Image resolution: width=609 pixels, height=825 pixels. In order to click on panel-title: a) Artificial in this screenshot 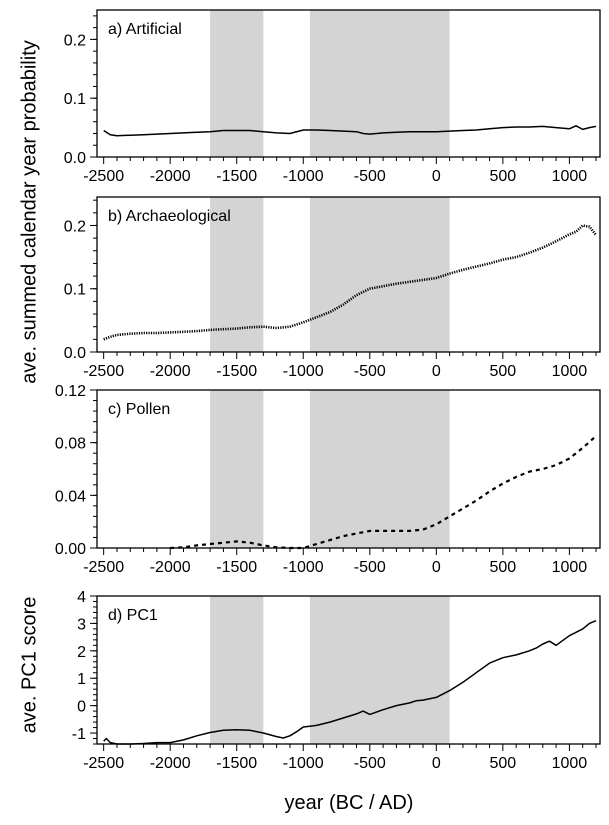, I will do `click(145, 29)`.